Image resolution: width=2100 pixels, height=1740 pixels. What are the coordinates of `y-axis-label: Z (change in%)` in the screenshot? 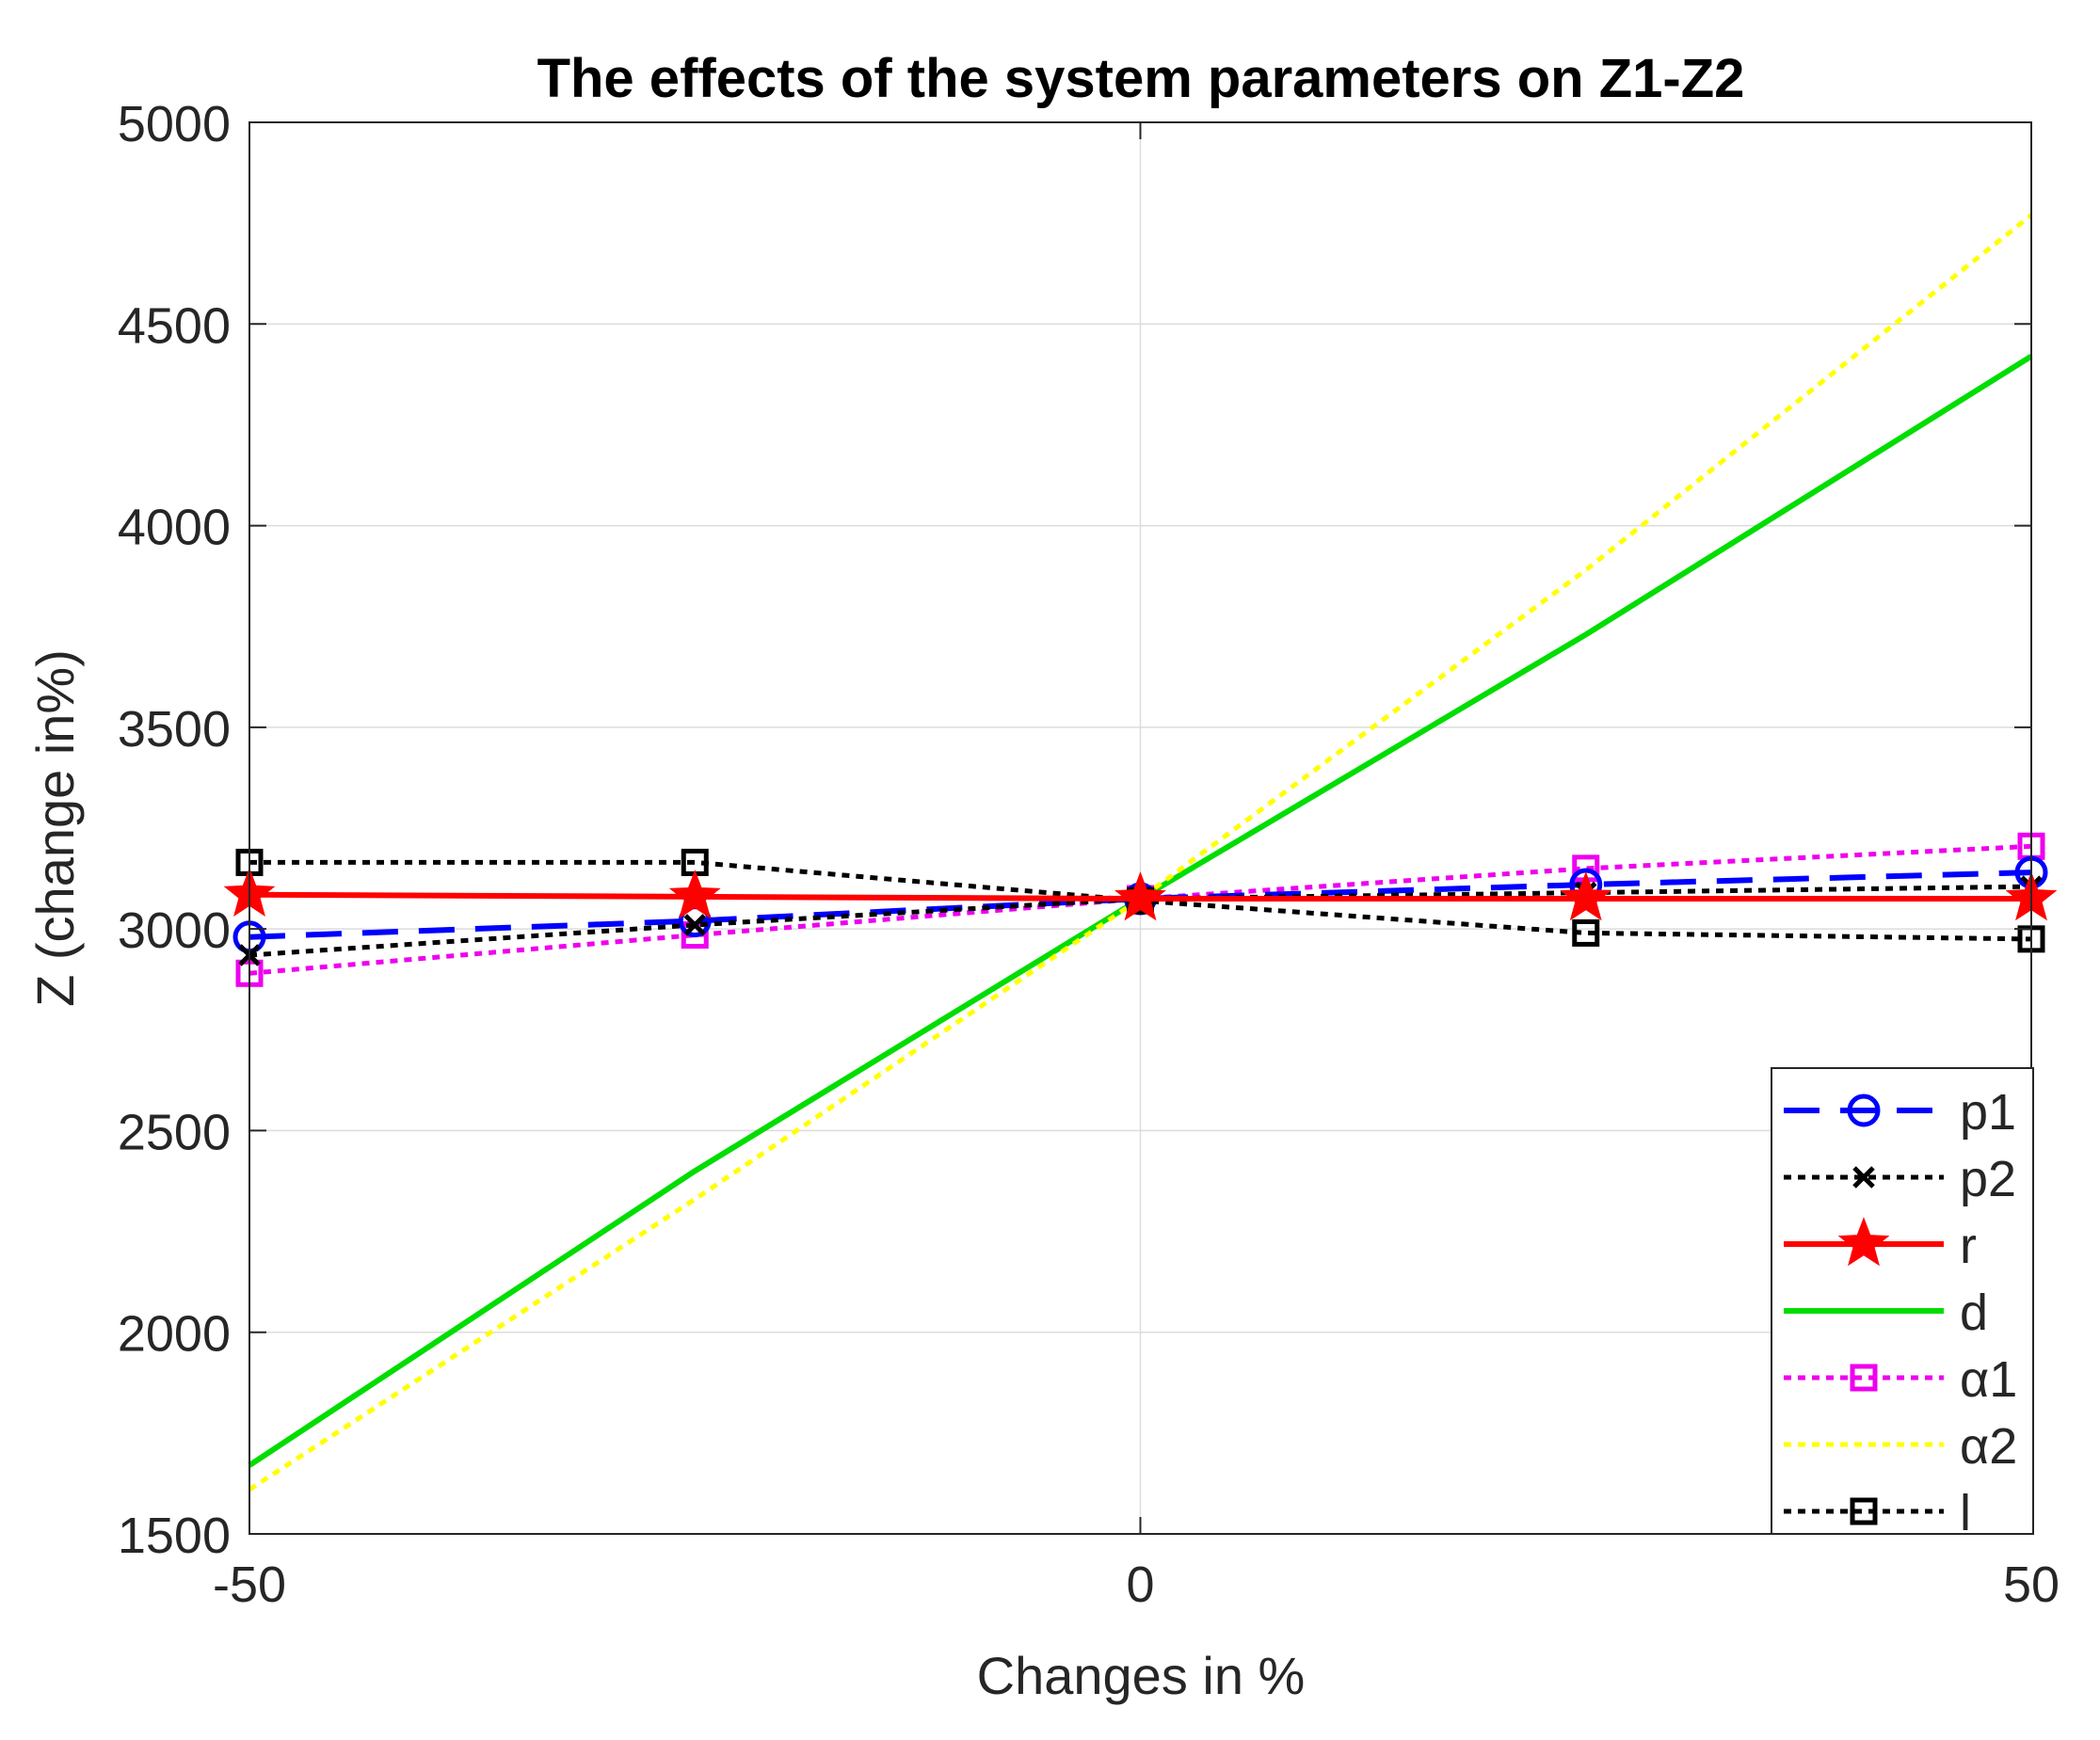 It's located at (55, 828).